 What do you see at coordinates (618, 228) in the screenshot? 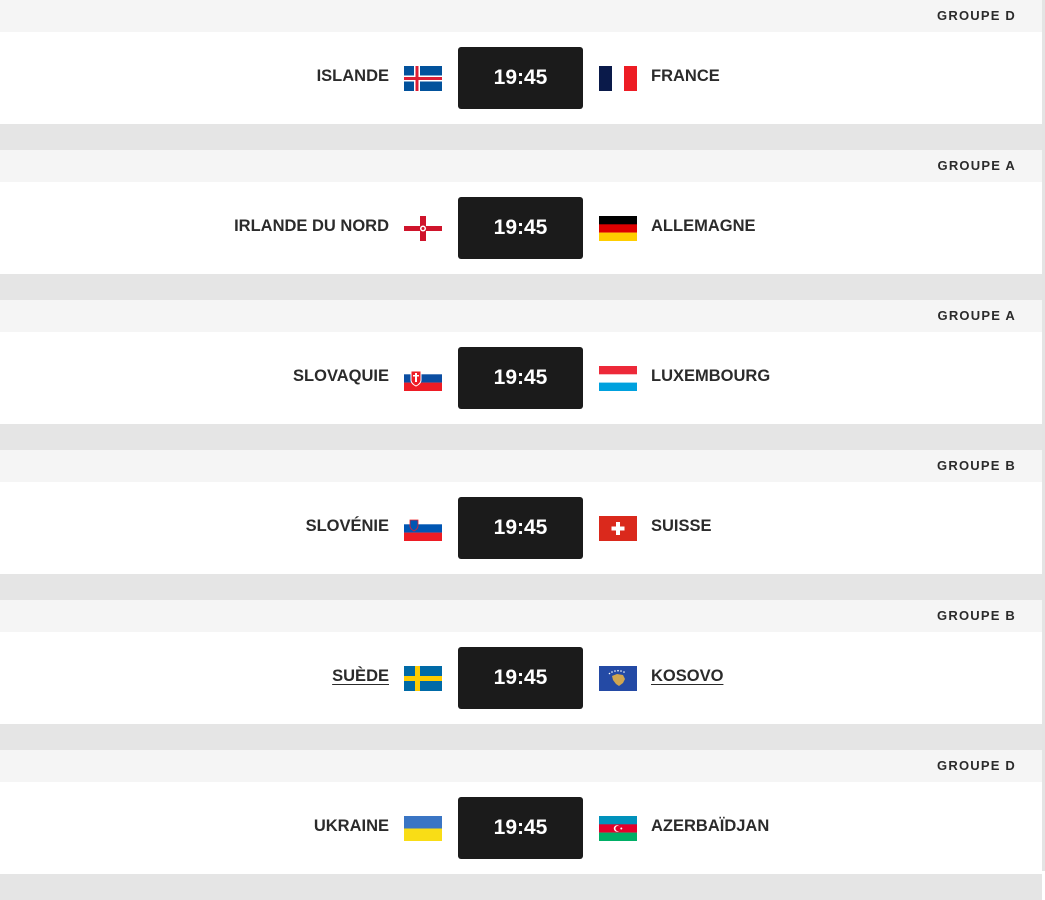
I see `germany-flag-icon` at bounding box center [618, 228].